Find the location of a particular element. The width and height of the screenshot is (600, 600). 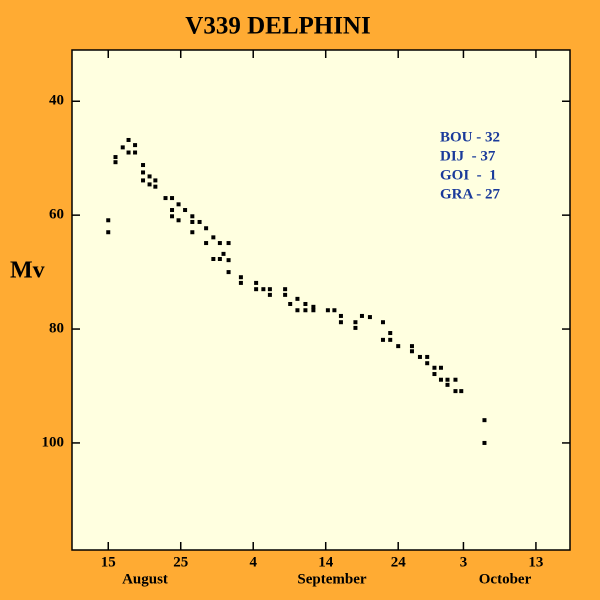

x-tick-label: 4 is located at coordinates (253, 562).